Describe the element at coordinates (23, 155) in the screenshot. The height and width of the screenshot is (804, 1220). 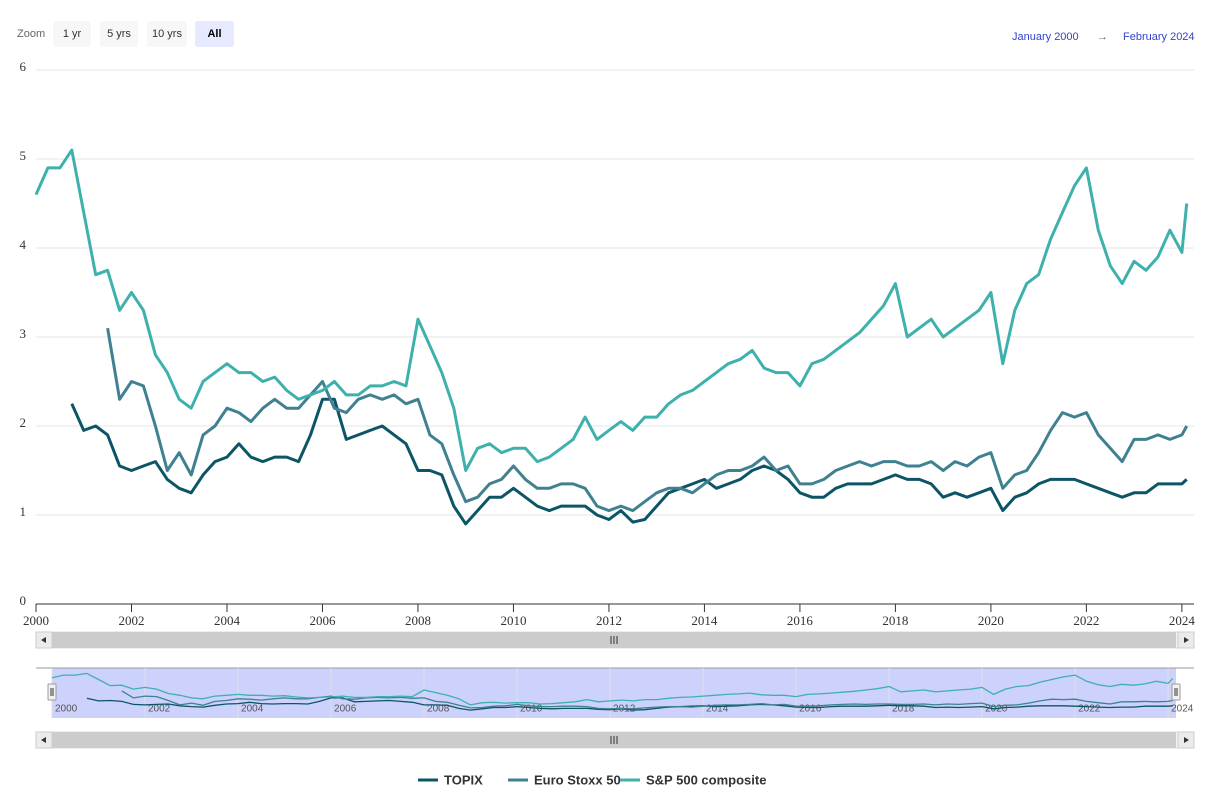
I see `y-tick-label: 5` at that location.